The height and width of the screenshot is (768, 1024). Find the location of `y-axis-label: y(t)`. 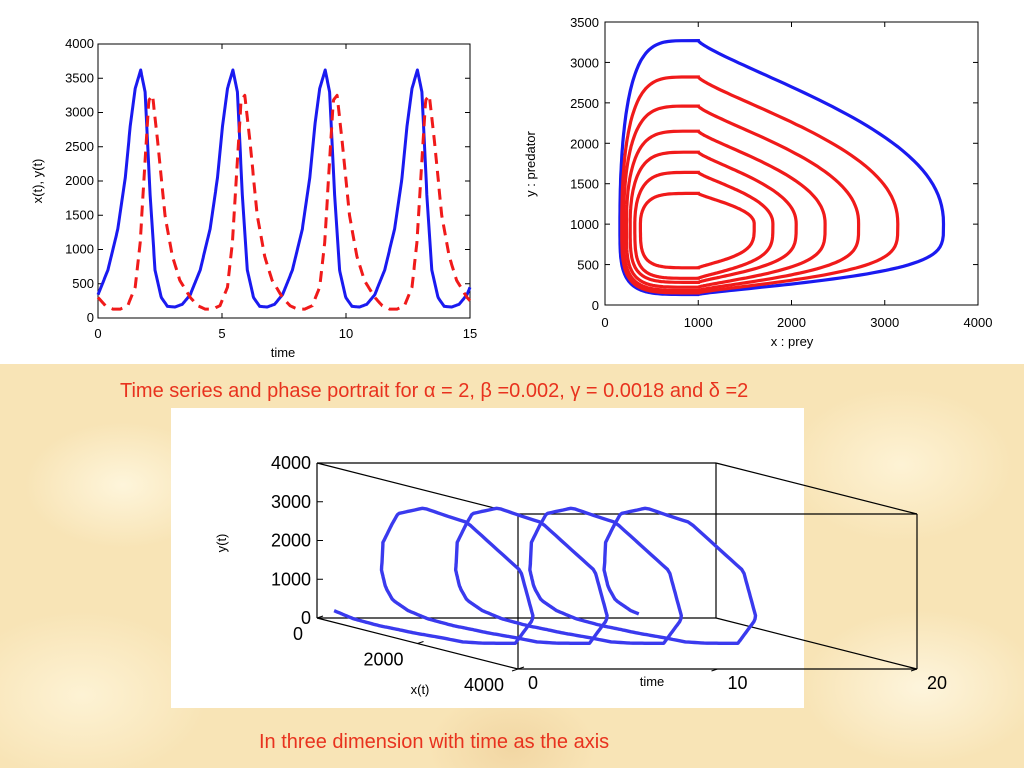

y-axis-label: y(t) is located at coordinates (221, 543).